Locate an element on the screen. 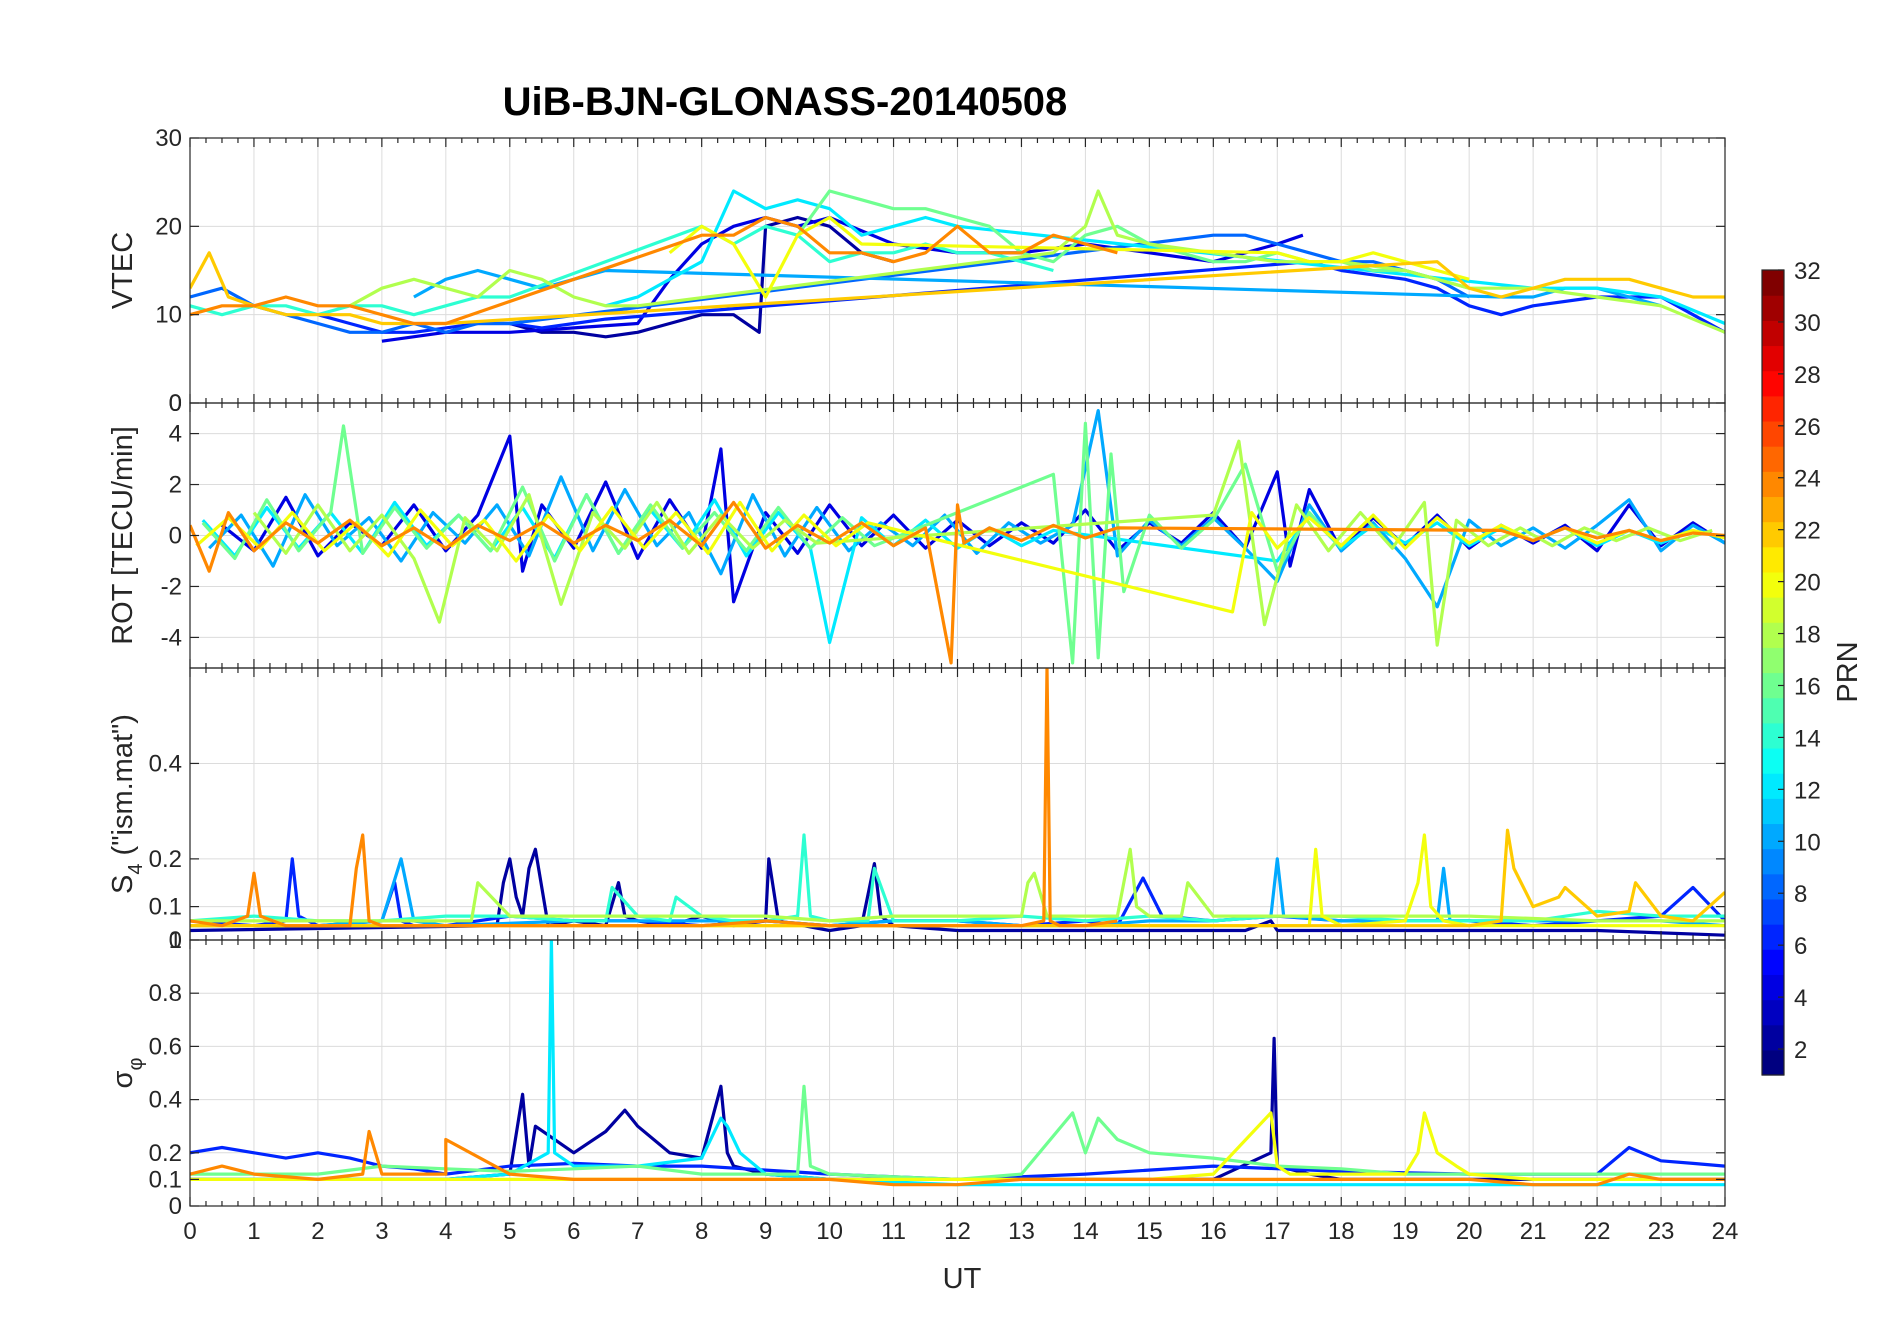  series-rot-prn10 is located at coordinates (966, 509).